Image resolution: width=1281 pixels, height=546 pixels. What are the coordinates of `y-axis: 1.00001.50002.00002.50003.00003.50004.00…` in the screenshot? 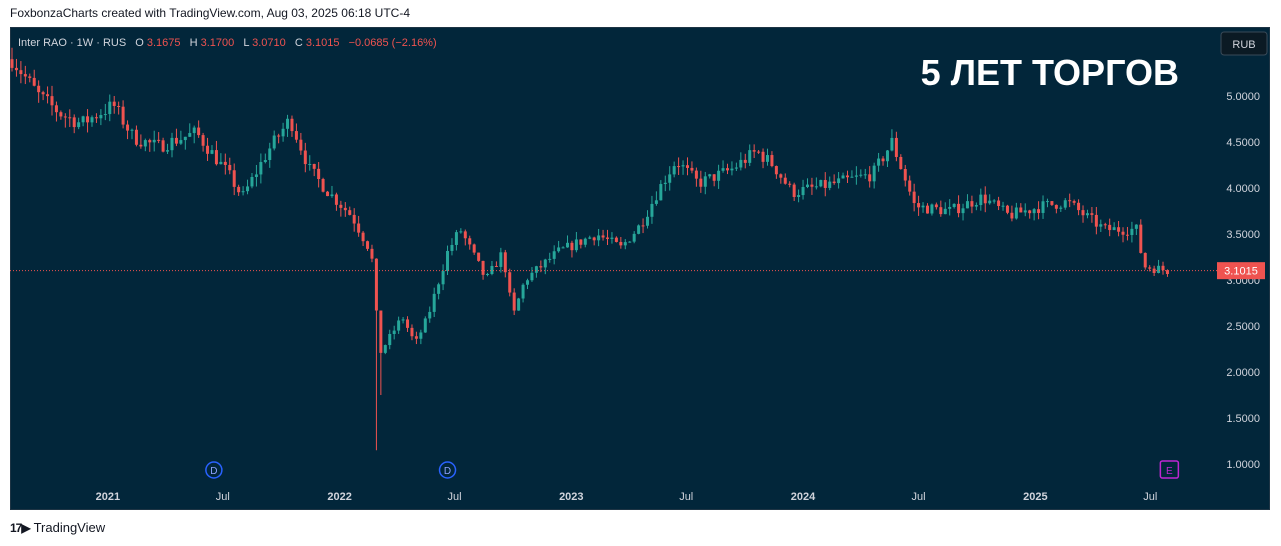 It's located at (1243, 258).